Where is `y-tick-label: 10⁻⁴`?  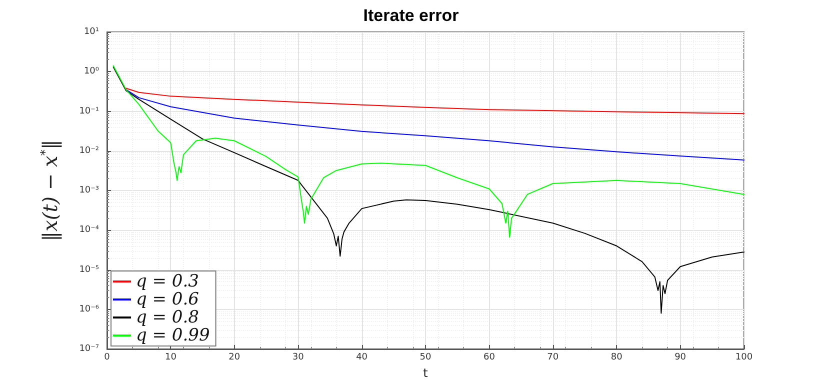
y-tick-label: 10⁻⁴ is located at coordinates (89, 230).